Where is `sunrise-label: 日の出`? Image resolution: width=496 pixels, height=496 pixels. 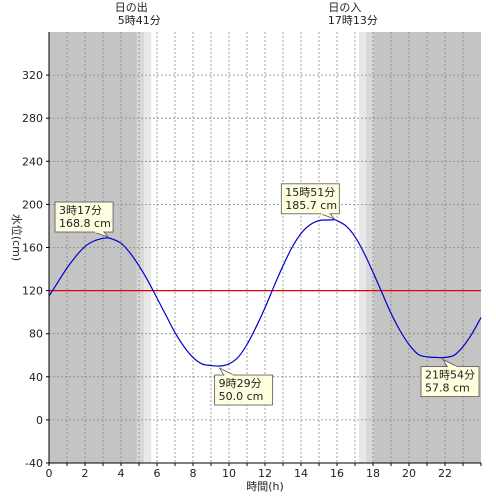 sunrise-label: 日の出 is located at coordinates (131, 7).